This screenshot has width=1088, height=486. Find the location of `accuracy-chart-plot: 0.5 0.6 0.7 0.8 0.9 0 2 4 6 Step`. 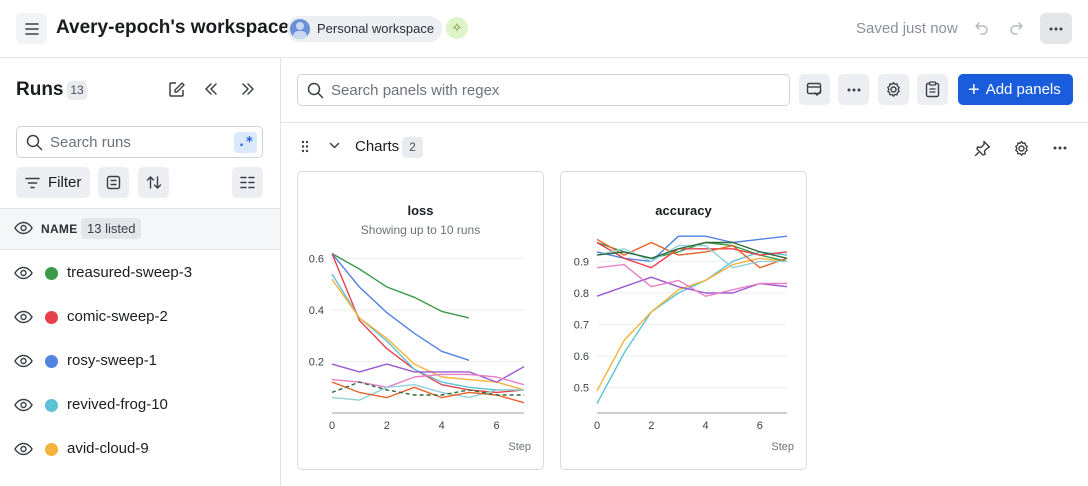

accuracy-chart-plot: 0.5 0.6 0.7 0.8 0.9 0 2 4 6 Step is located at coordinates (684, 344).